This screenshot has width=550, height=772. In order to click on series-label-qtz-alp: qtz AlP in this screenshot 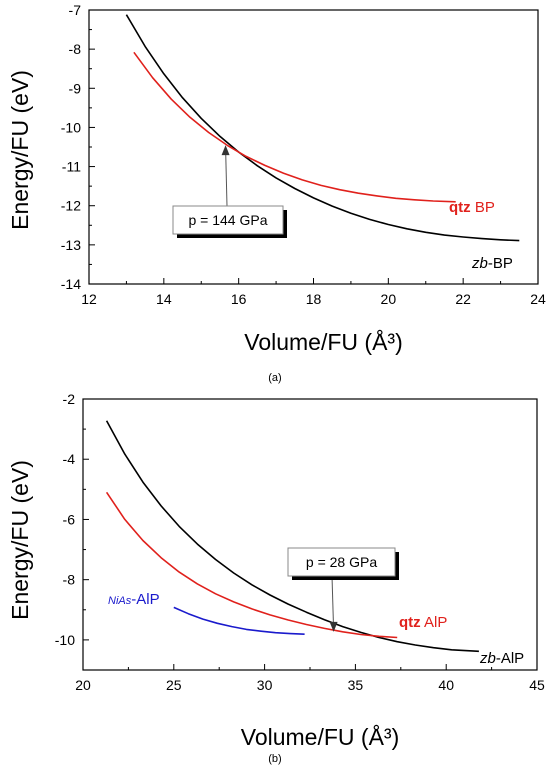, I will do `click(423, 622)`.